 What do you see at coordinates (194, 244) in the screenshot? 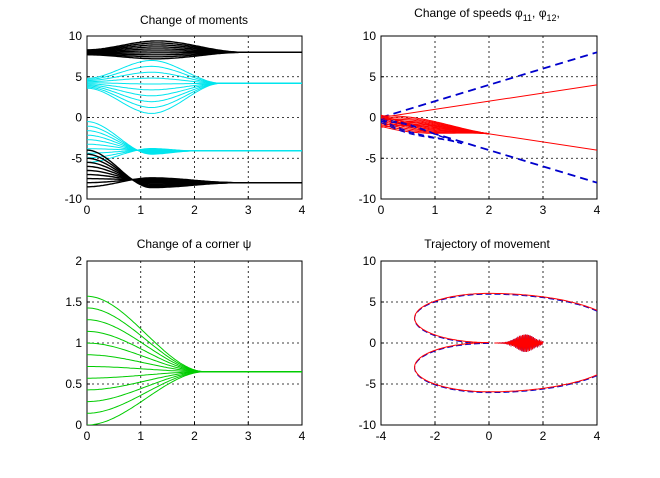
I see `chart-title: Change of a corner ψ` at bounding box center [194, 244].